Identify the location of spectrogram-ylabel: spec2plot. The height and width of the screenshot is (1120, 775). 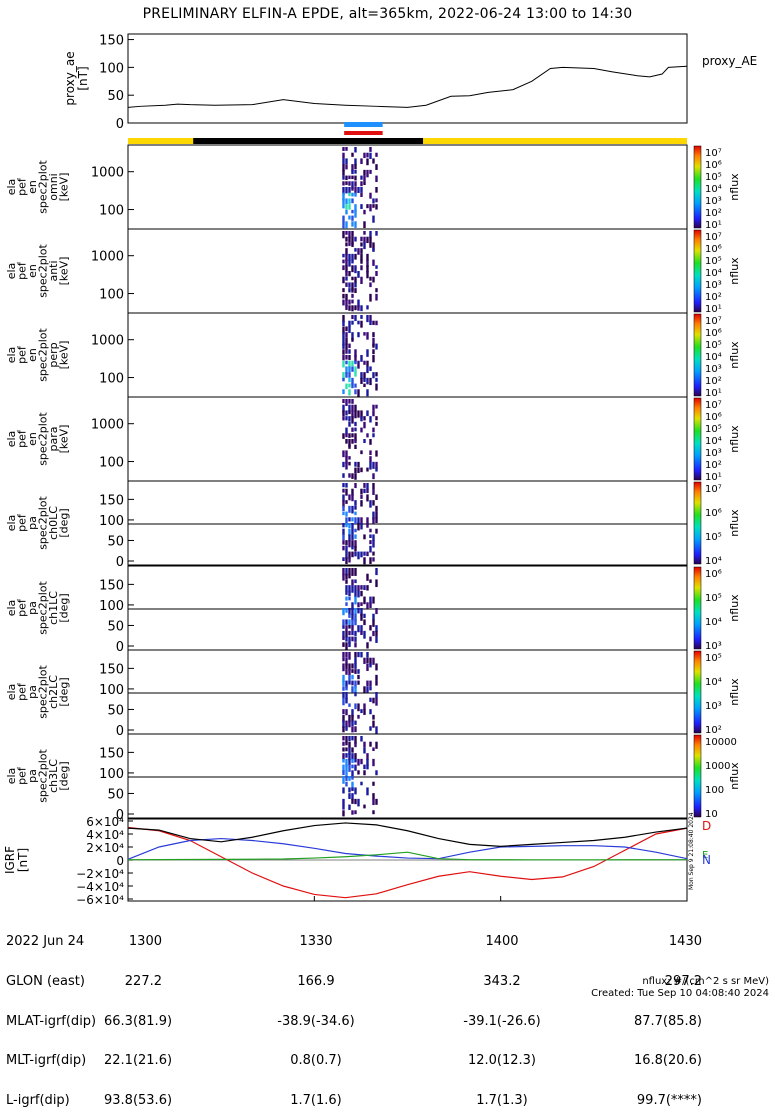
(43, 523).